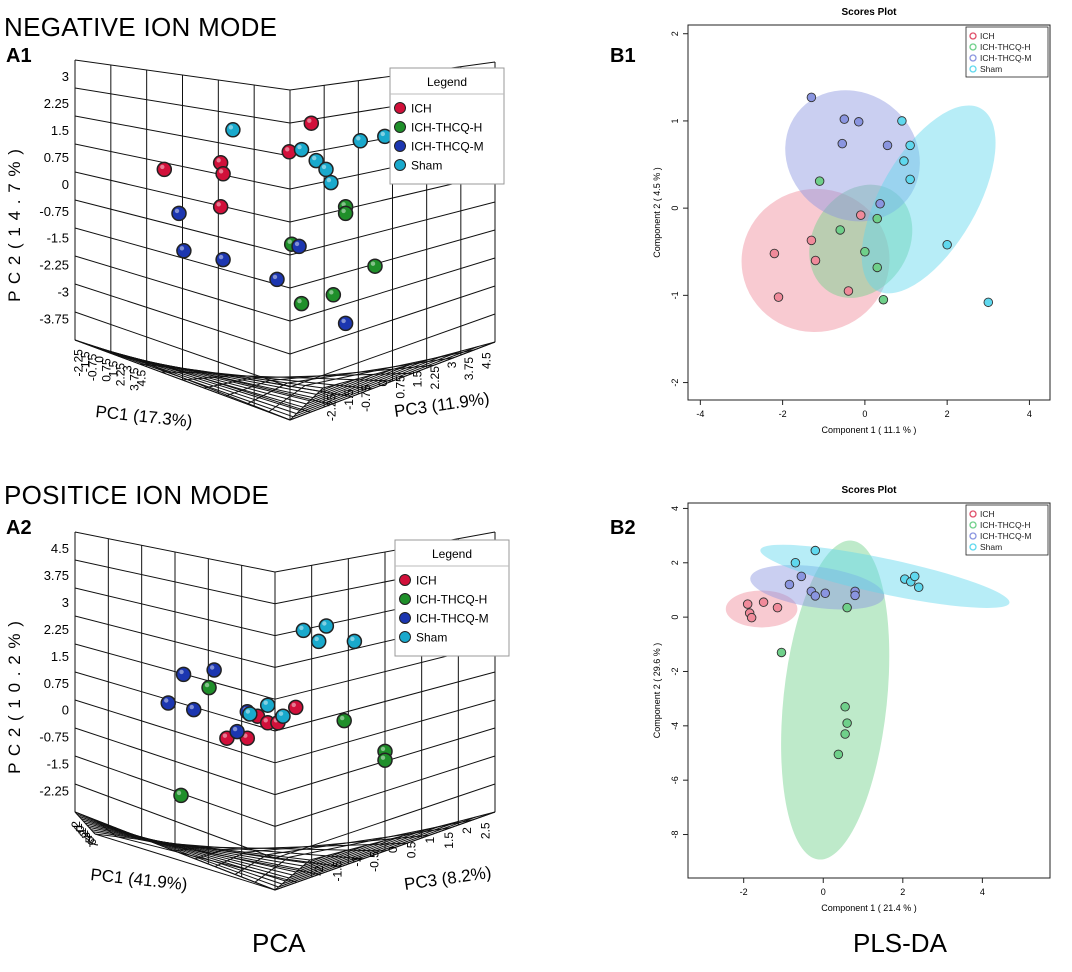 Image resolution: width=1072 pixels, height=972 pixels. I want to click on y-axis-label: Component 2 ( 29.6 % ), so click(657, 691).